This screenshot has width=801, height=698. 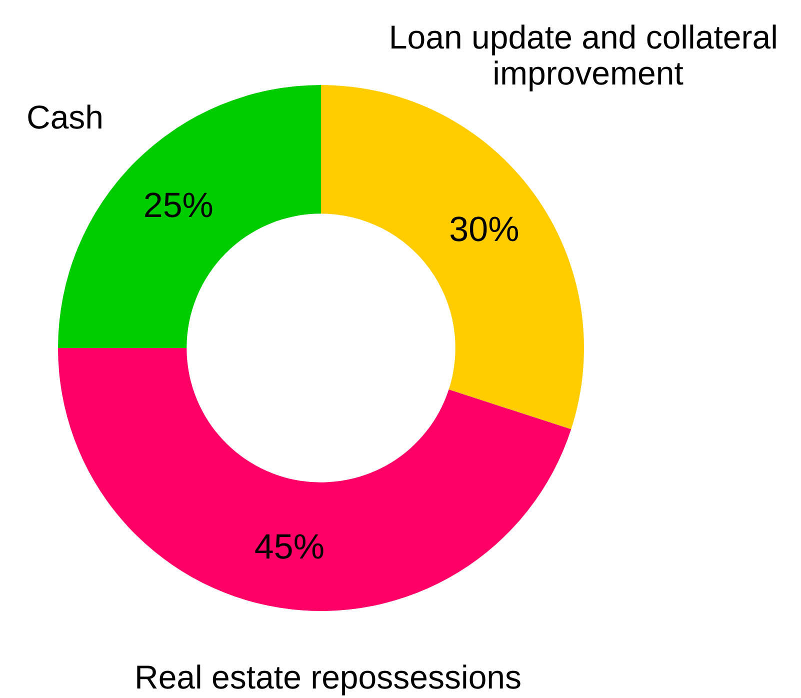 I want to click on data-label: 30%, so click(x=484, y=229).